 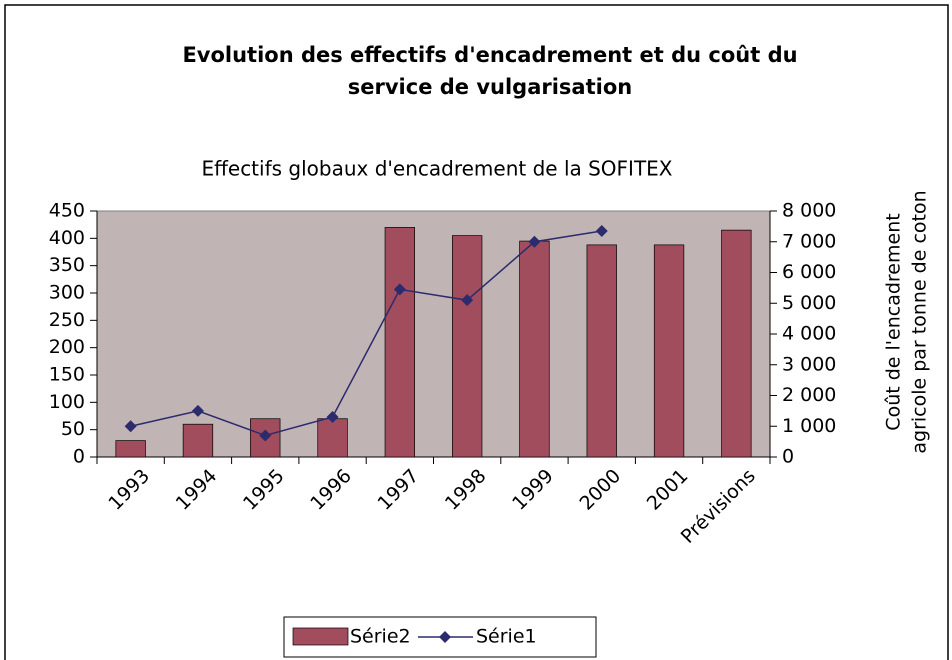 What do you see at coordinates (490, 87) in the screenshot?
I see `chart-title: service de vulgarisation` at bounding box center [490, 87].